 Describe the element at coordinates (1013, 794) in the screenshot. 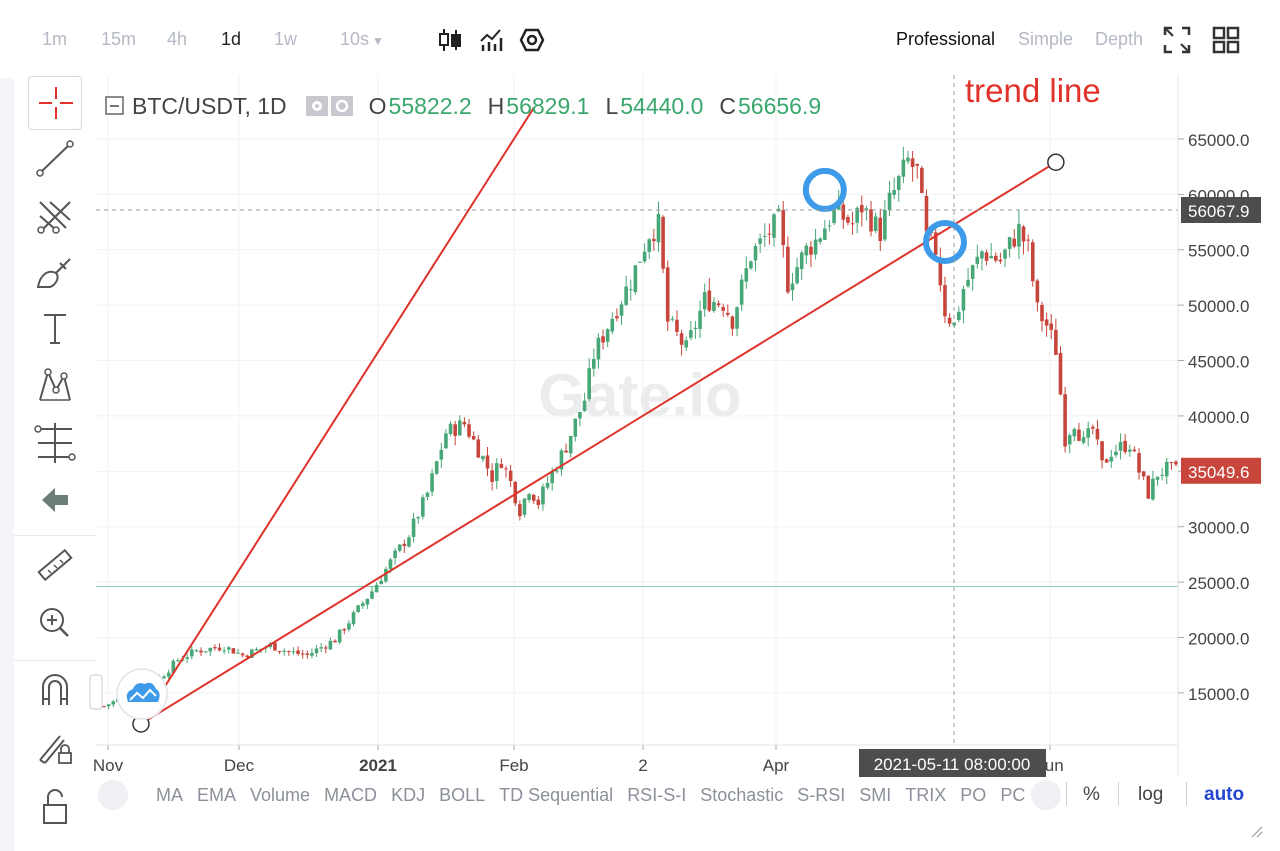

I see `indicator-pc: PC` at that location.